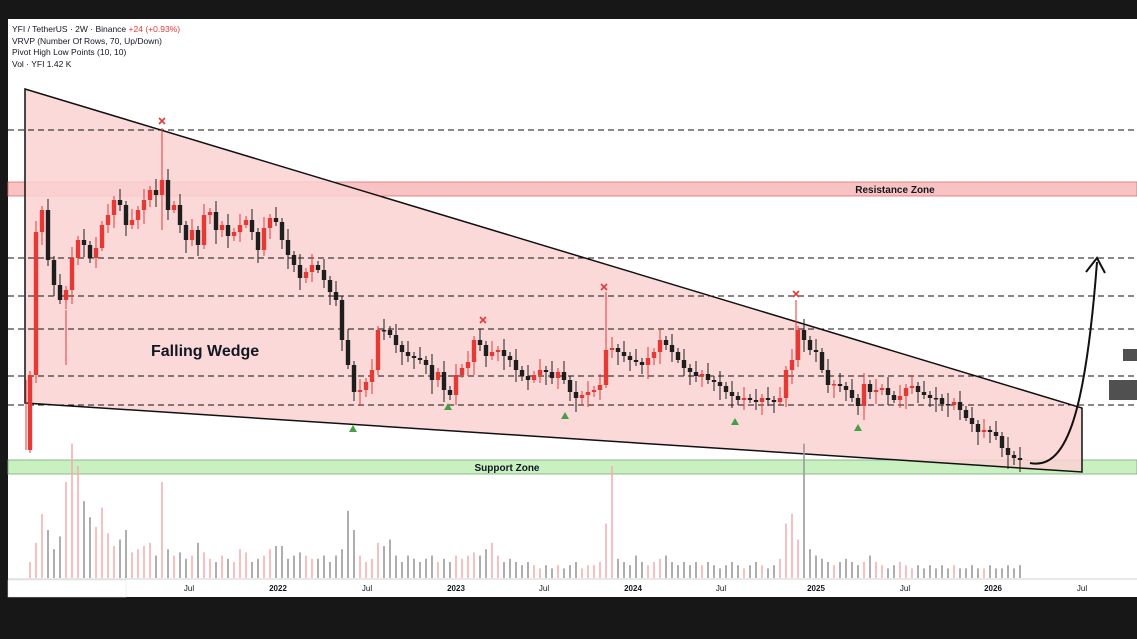 The height and width of the screenshot is (639, 1137). What do you see at coordinates (572, 467) in the screenshot?
I see `support-zone` at bounding box center [572, 467].